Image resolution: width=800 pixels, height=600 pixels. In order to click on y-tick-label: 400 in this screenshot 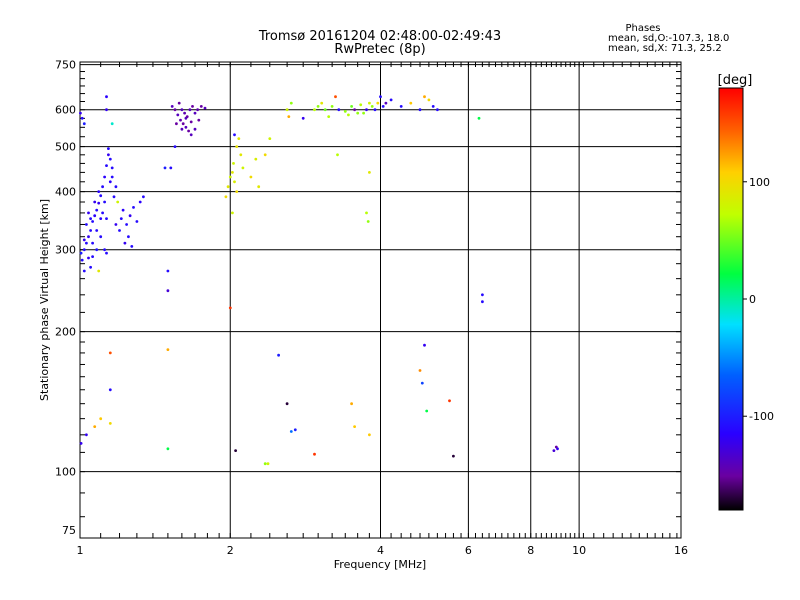, I will do `click(65, 192)`.